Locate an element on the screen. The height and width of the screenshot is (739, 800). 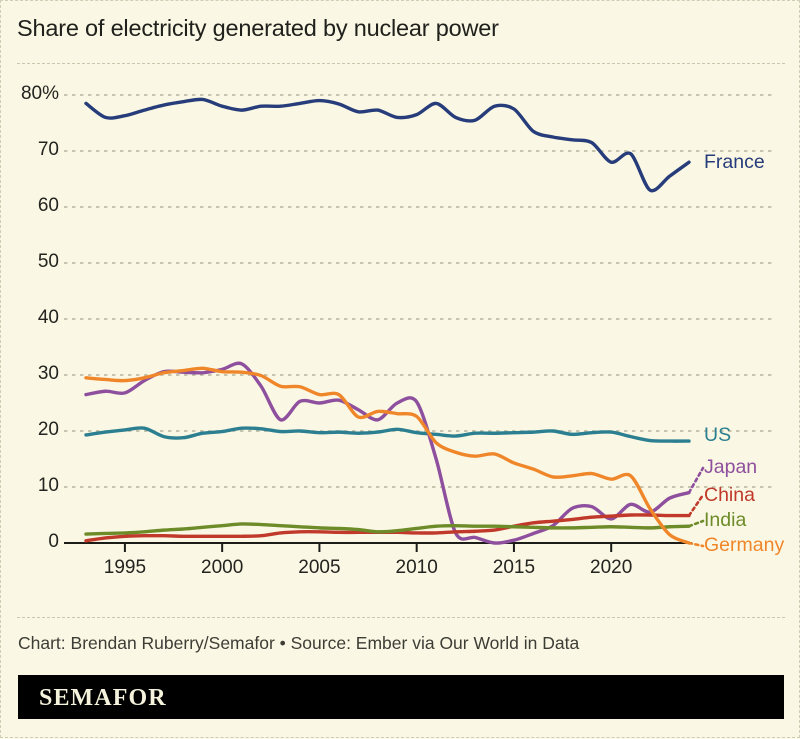
y-axis-tick-label: 50 is located at coordinates (48, 261).